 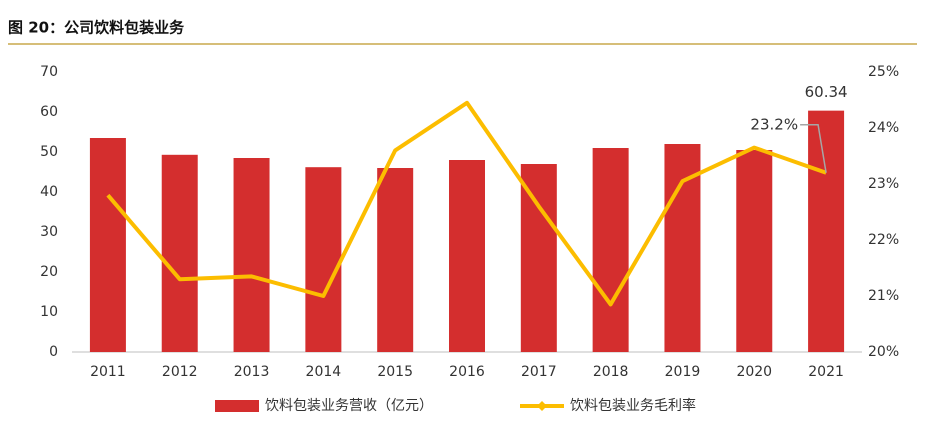 I want to click on y-tick-label: 0, so click(x=53, y=352).